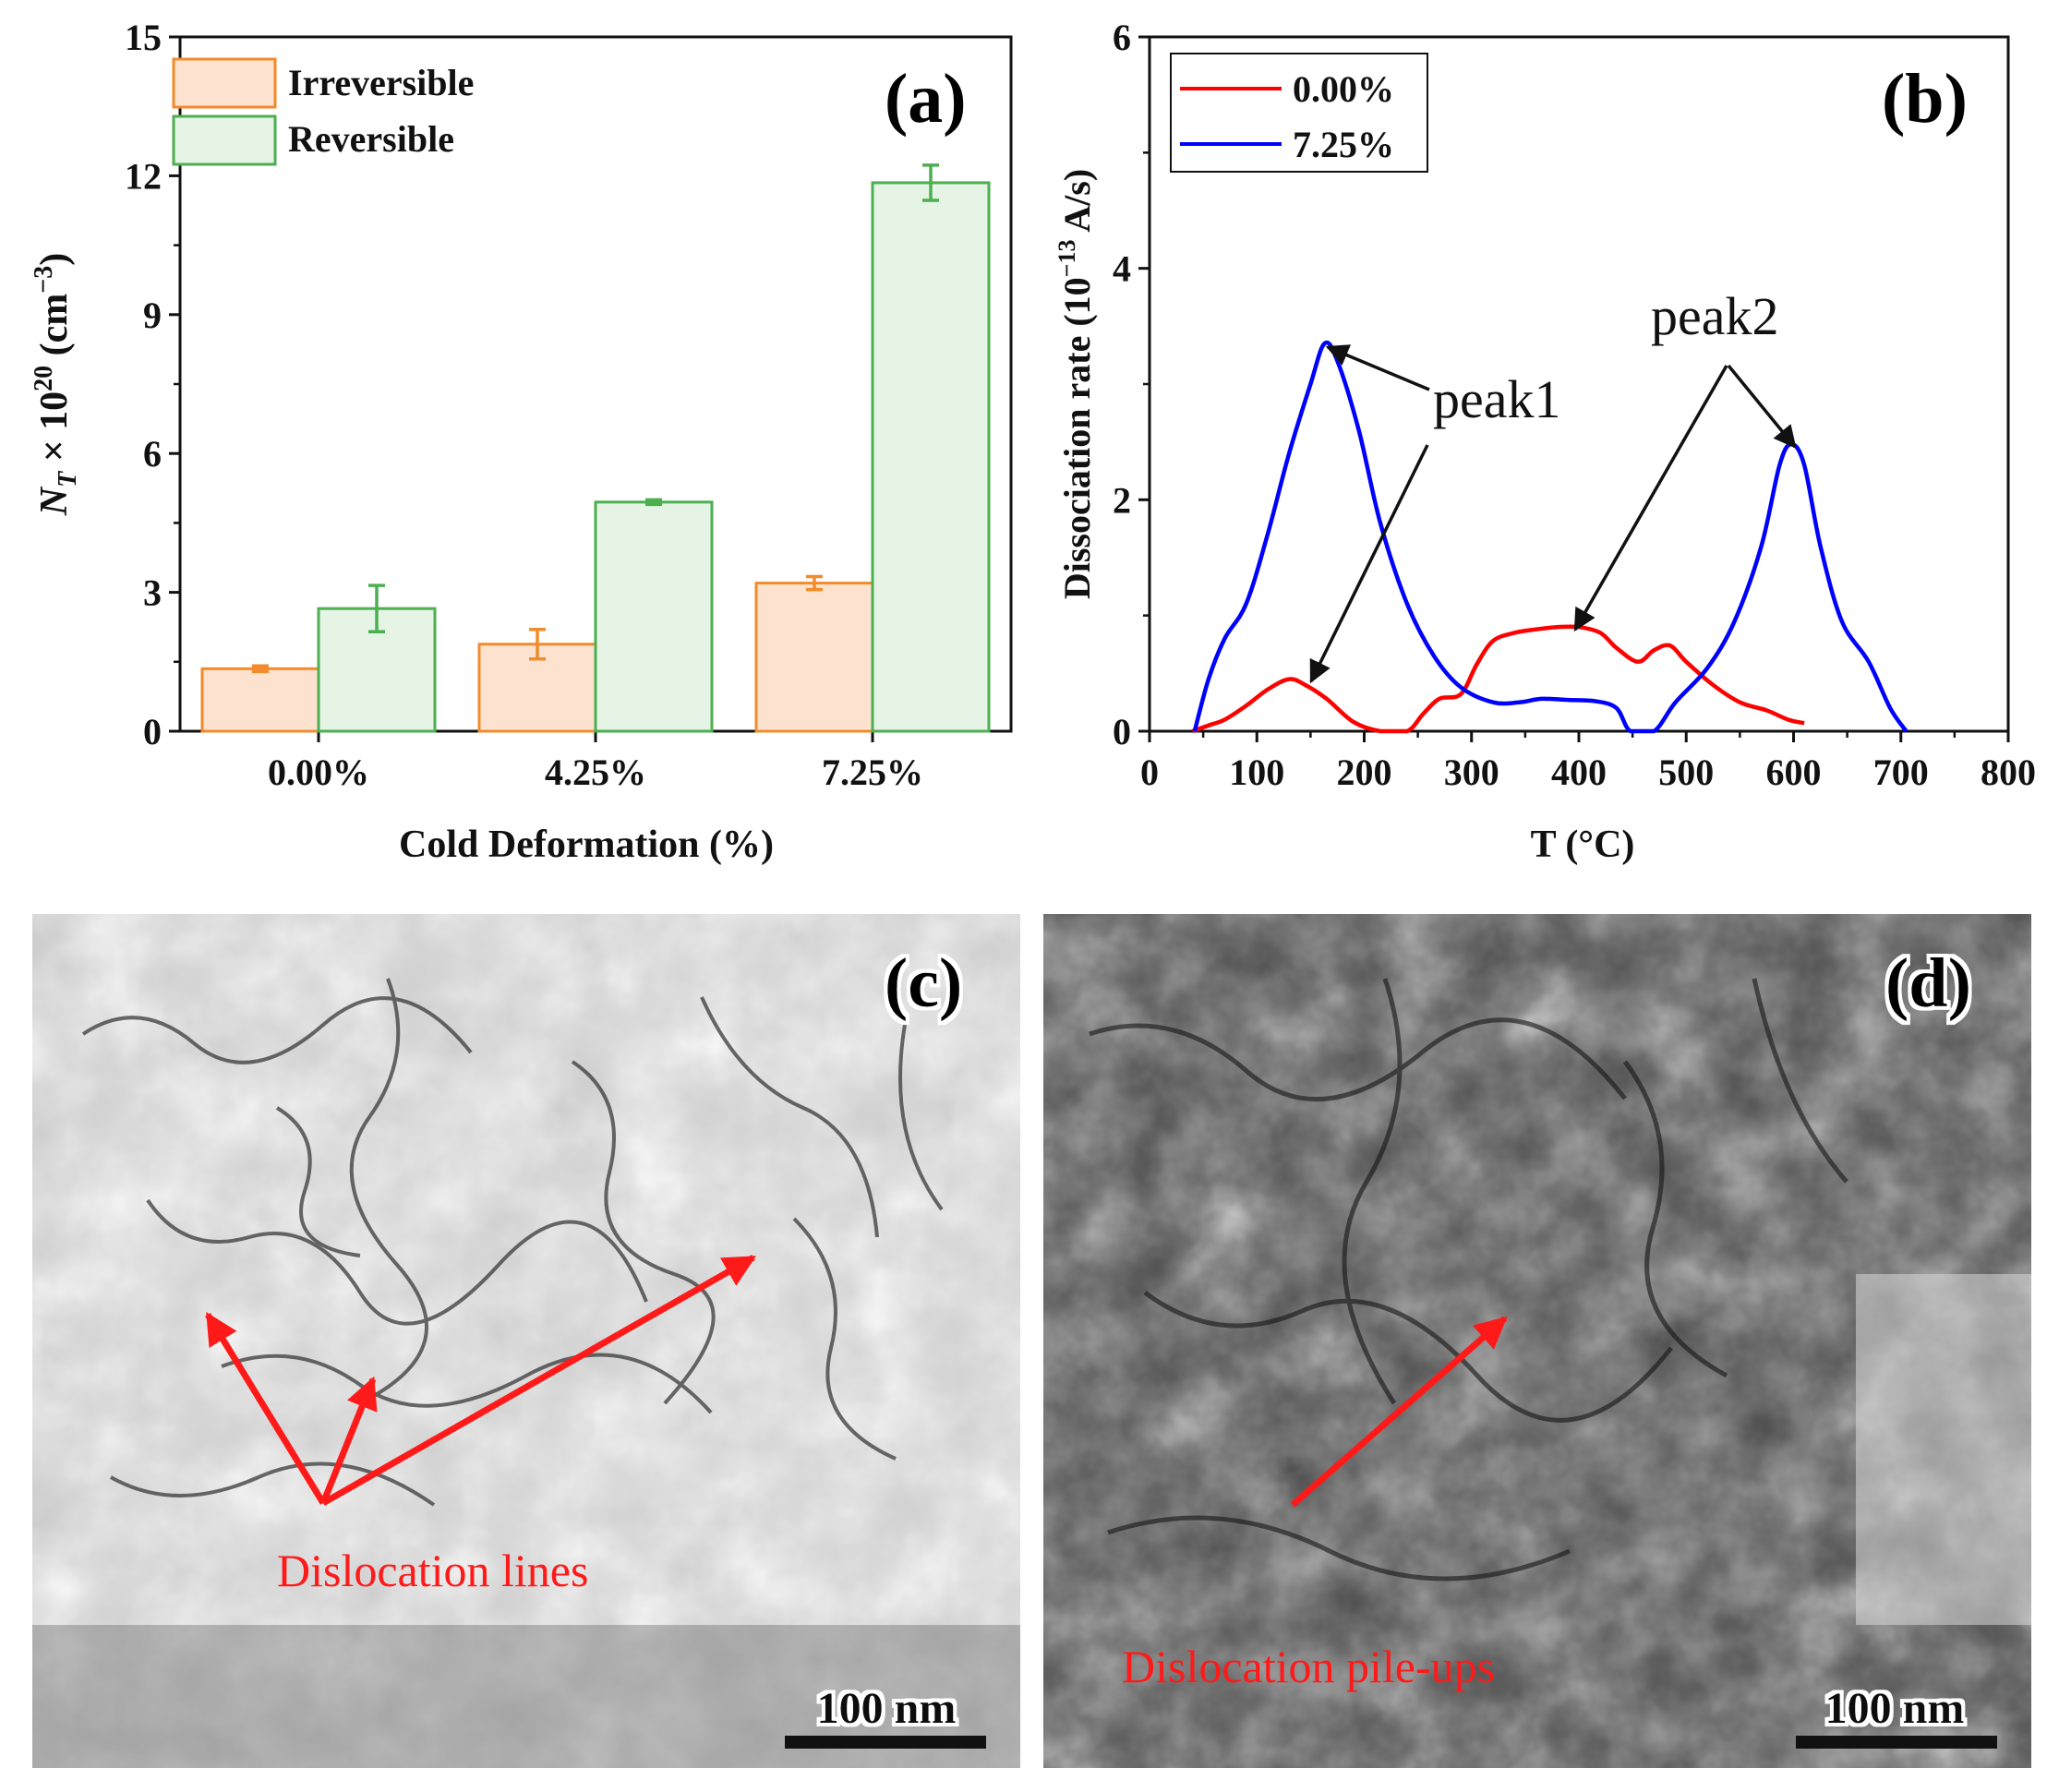 The image size is (2059, 1792). What do you see at coordinates (1895, 1708) in the screenshot?
I see `scale-bar-d-label: 100 nm` at bounding box center [1895, 1708].